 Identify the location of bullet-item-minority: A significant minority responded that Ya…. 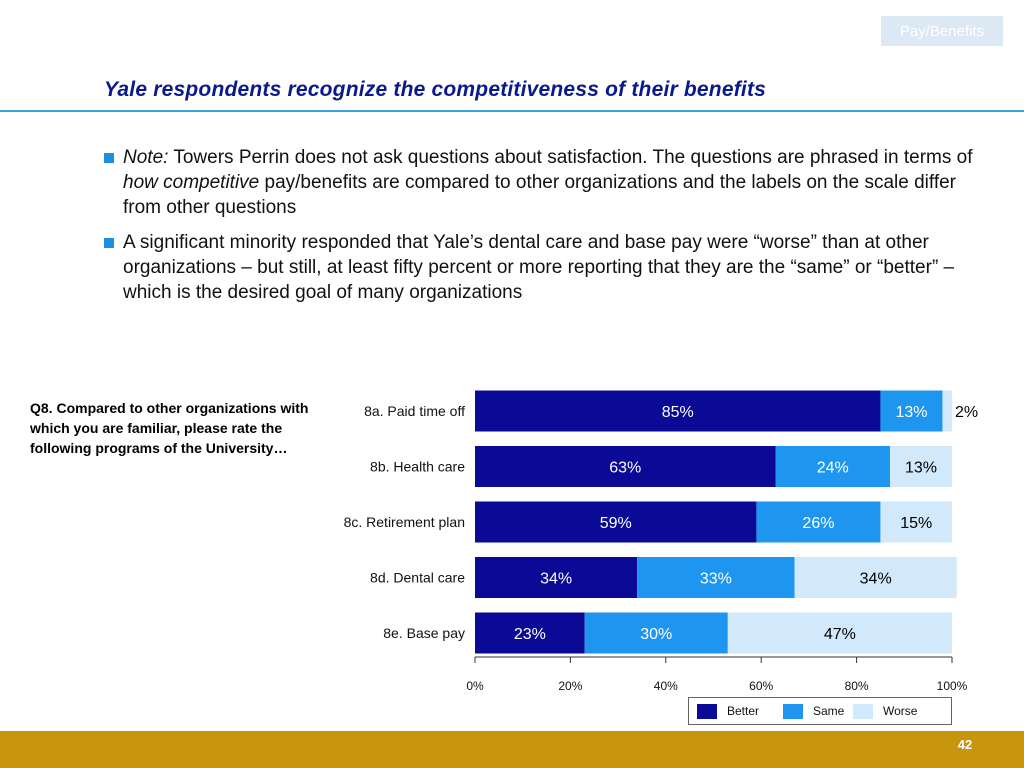
(544, 267).